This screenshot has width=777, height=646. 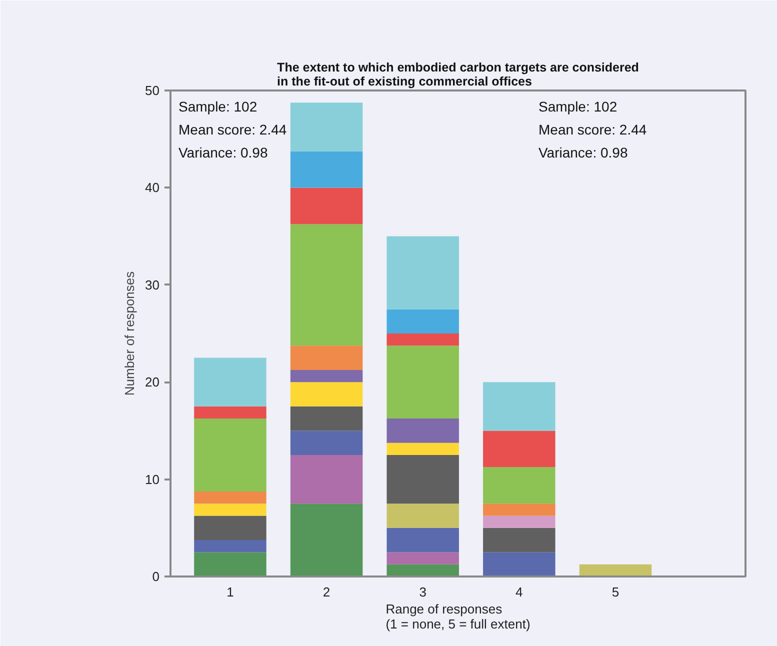 What do you see at coordinates (152, 90) in the screenshot?
I see `y-tick-label: 50` at bounding box center [152, 90].